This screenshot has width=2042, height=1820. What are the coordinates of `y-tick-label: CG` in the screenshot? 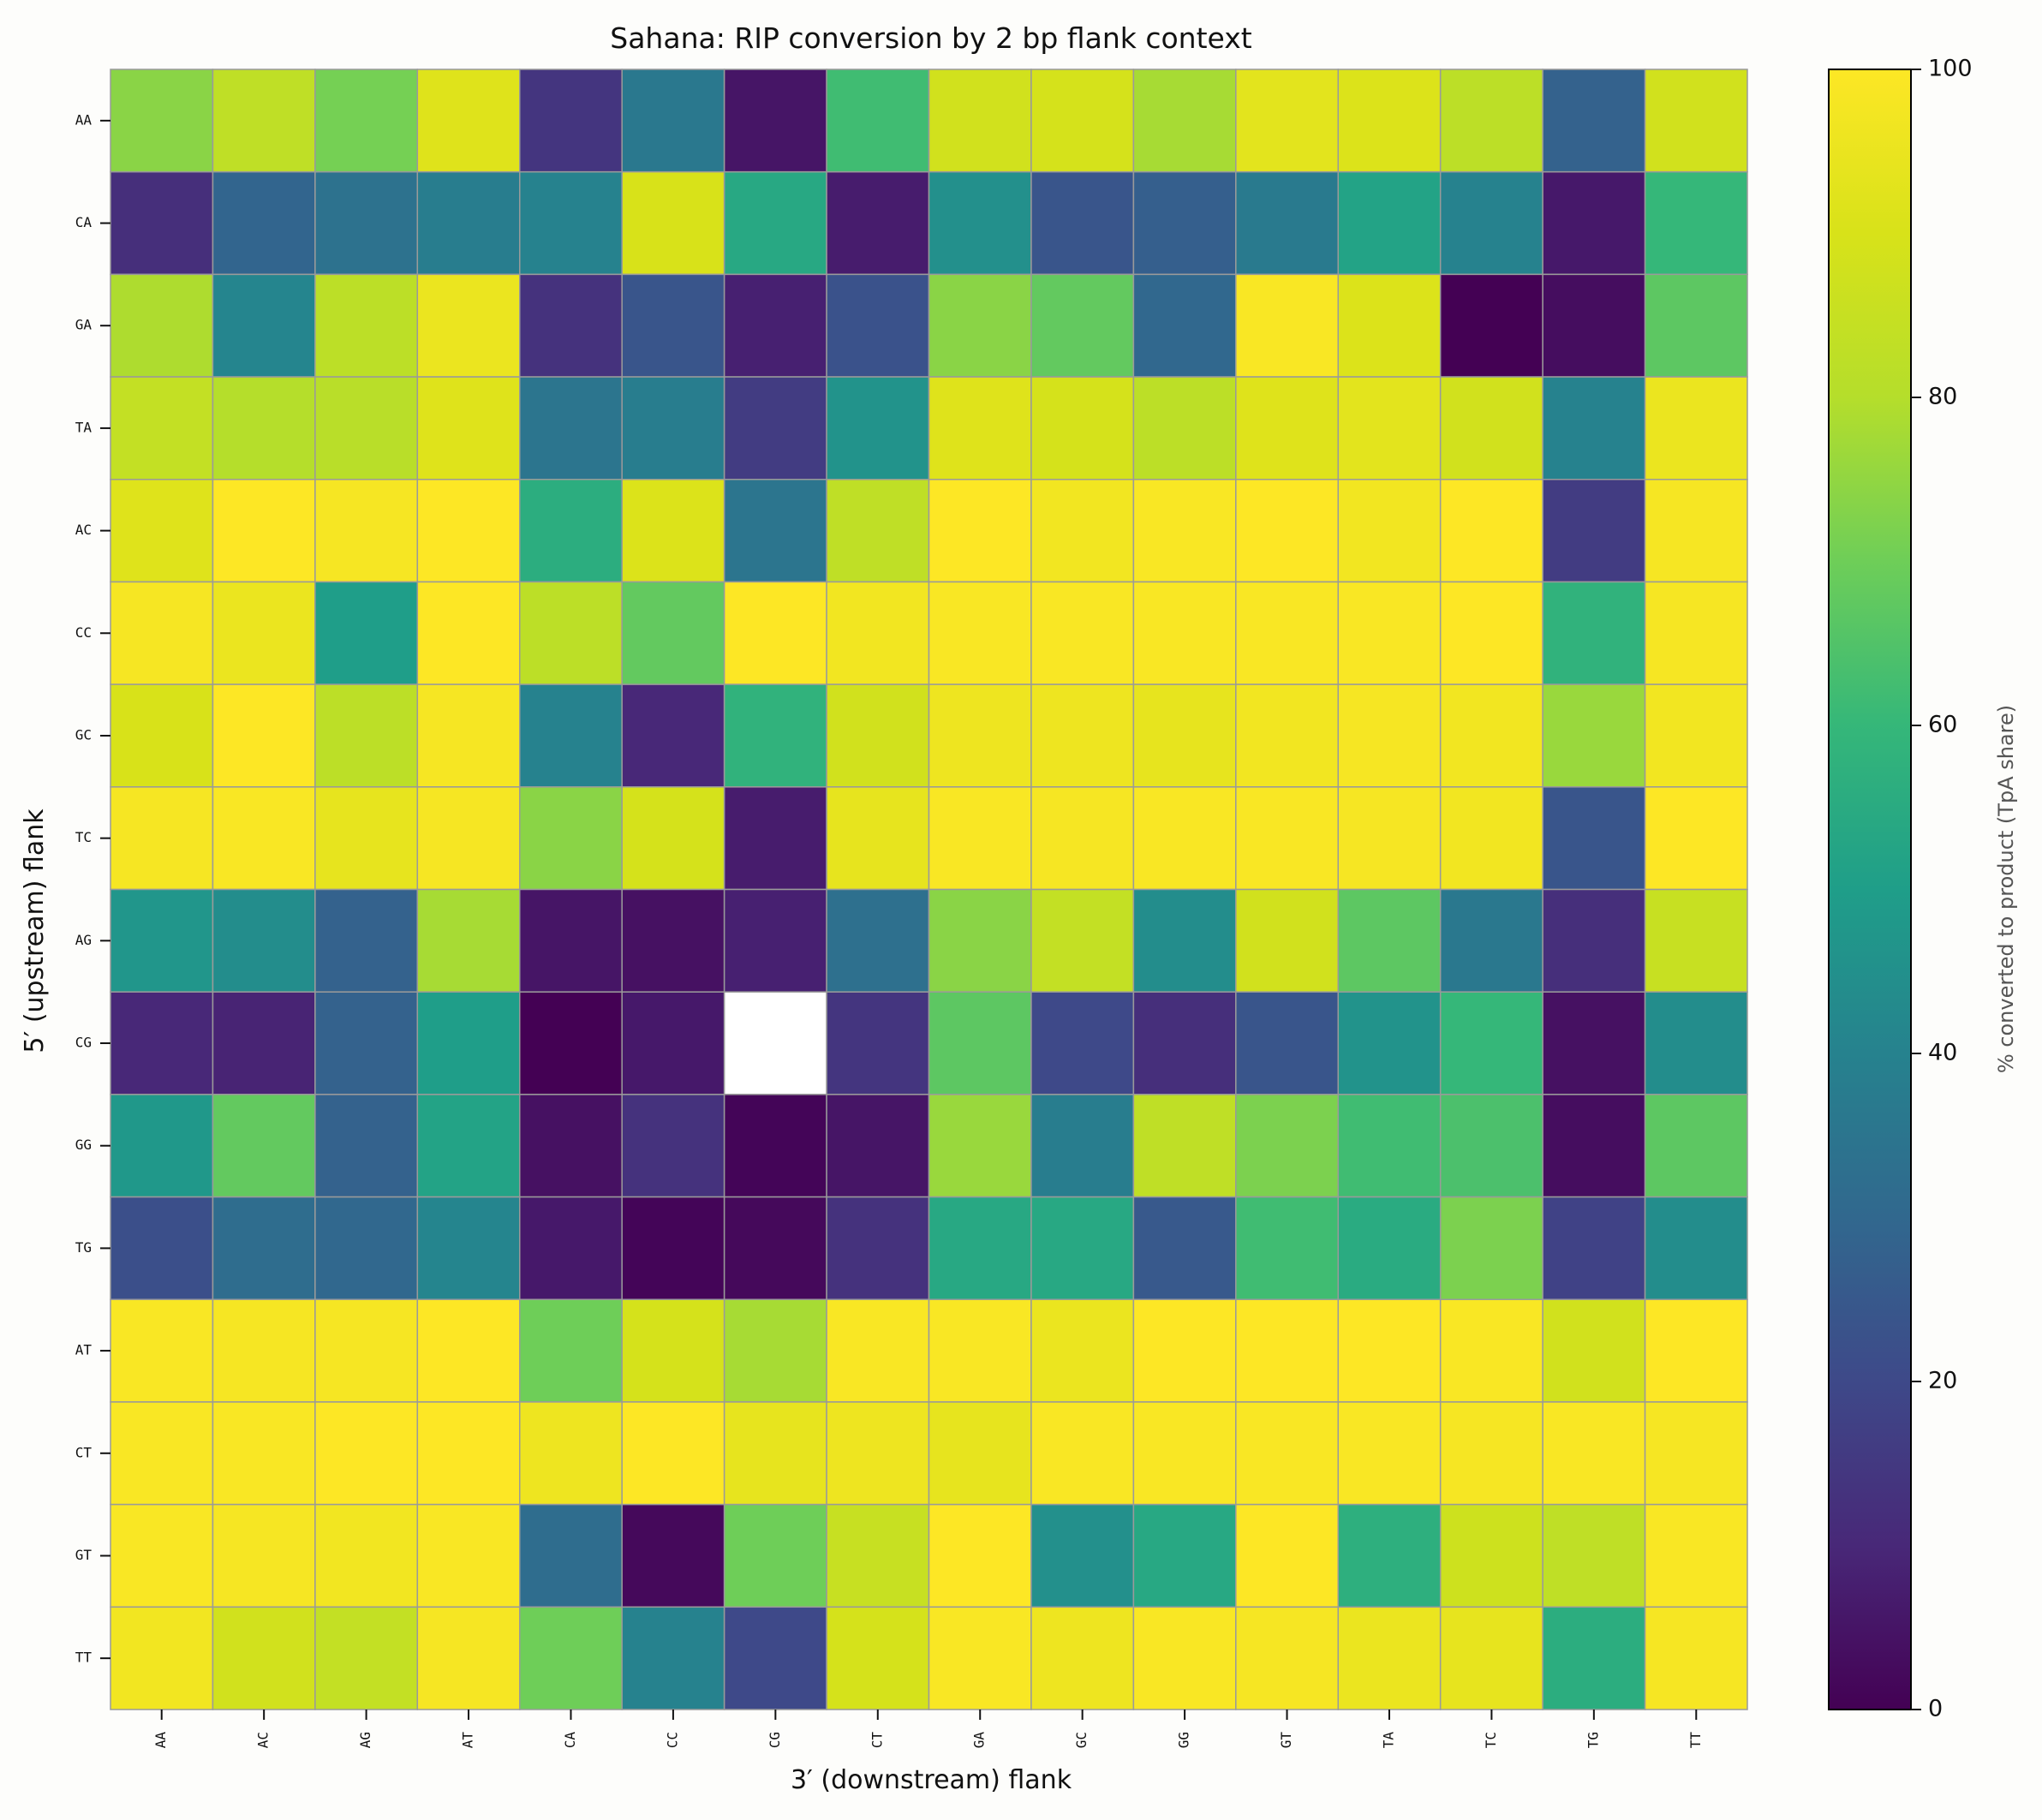 It's located at (84, 1043).